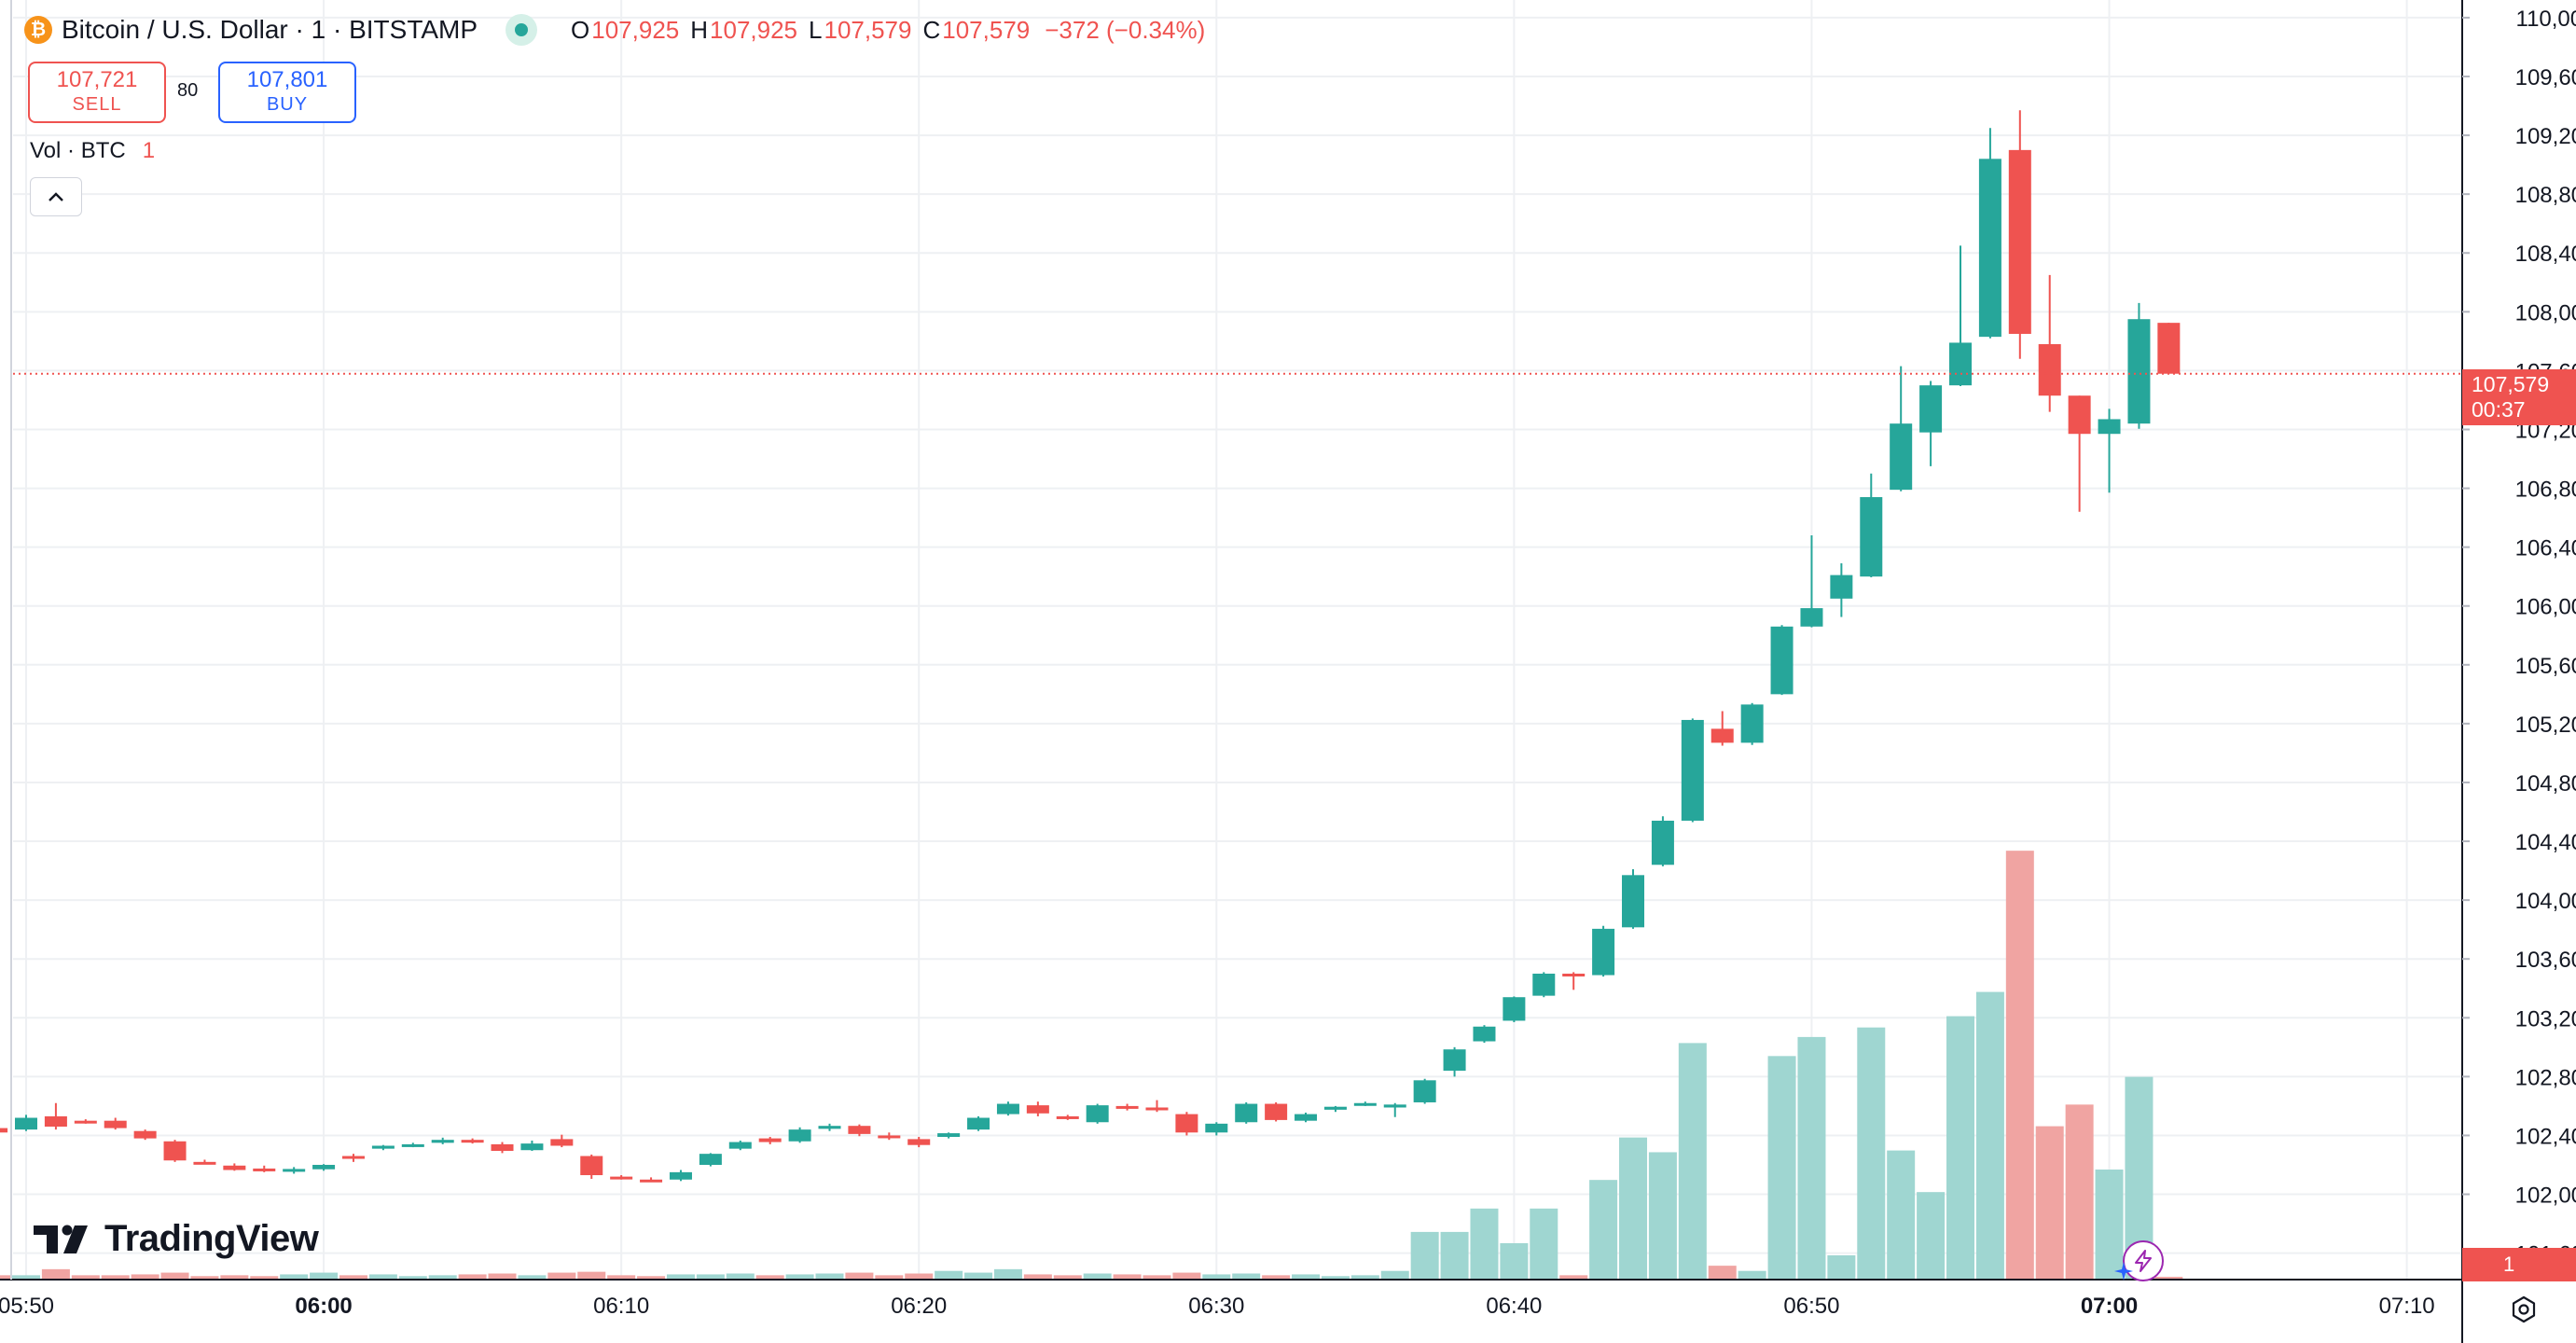  I want to click on change-value: −372 (−0.34%), so click(1125, 30).